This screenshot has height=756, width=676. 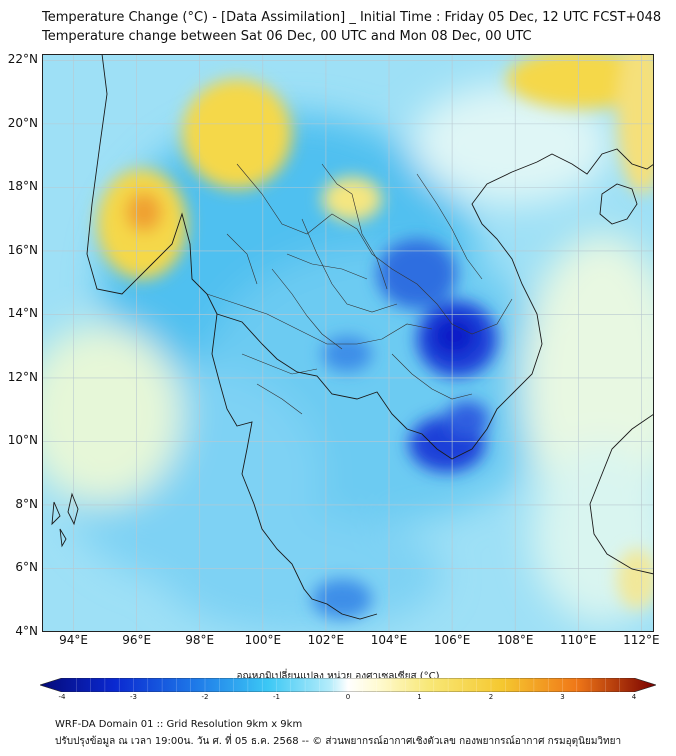 What do you see at coordinates (491, 697) in the screenshot?
I see `colorbar-tick-label: 2` at bounding box center [491, 697].